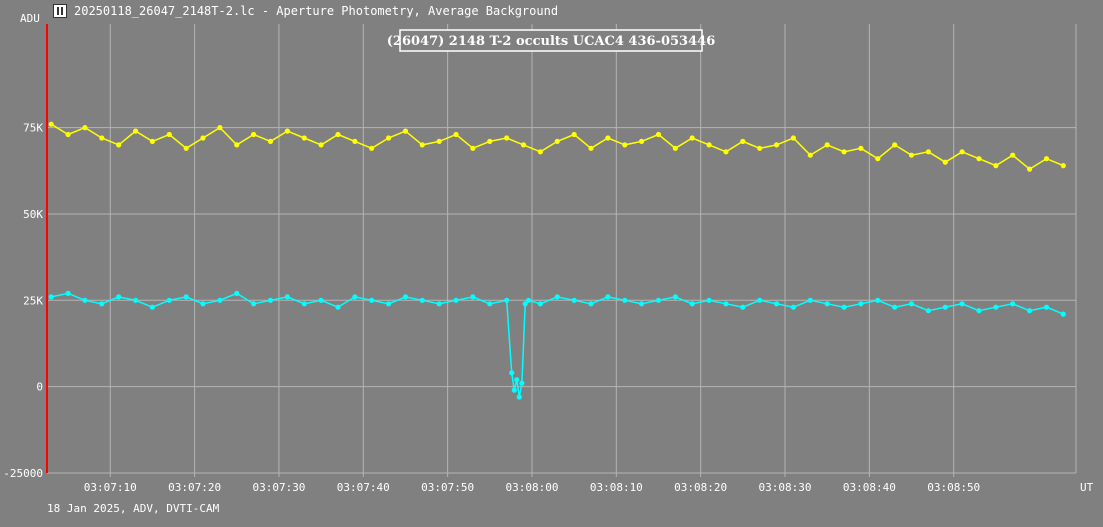 This screenshot has width=1103, height=527. I want to click on x-tick-label: 03:08:00, so click(531, 487).